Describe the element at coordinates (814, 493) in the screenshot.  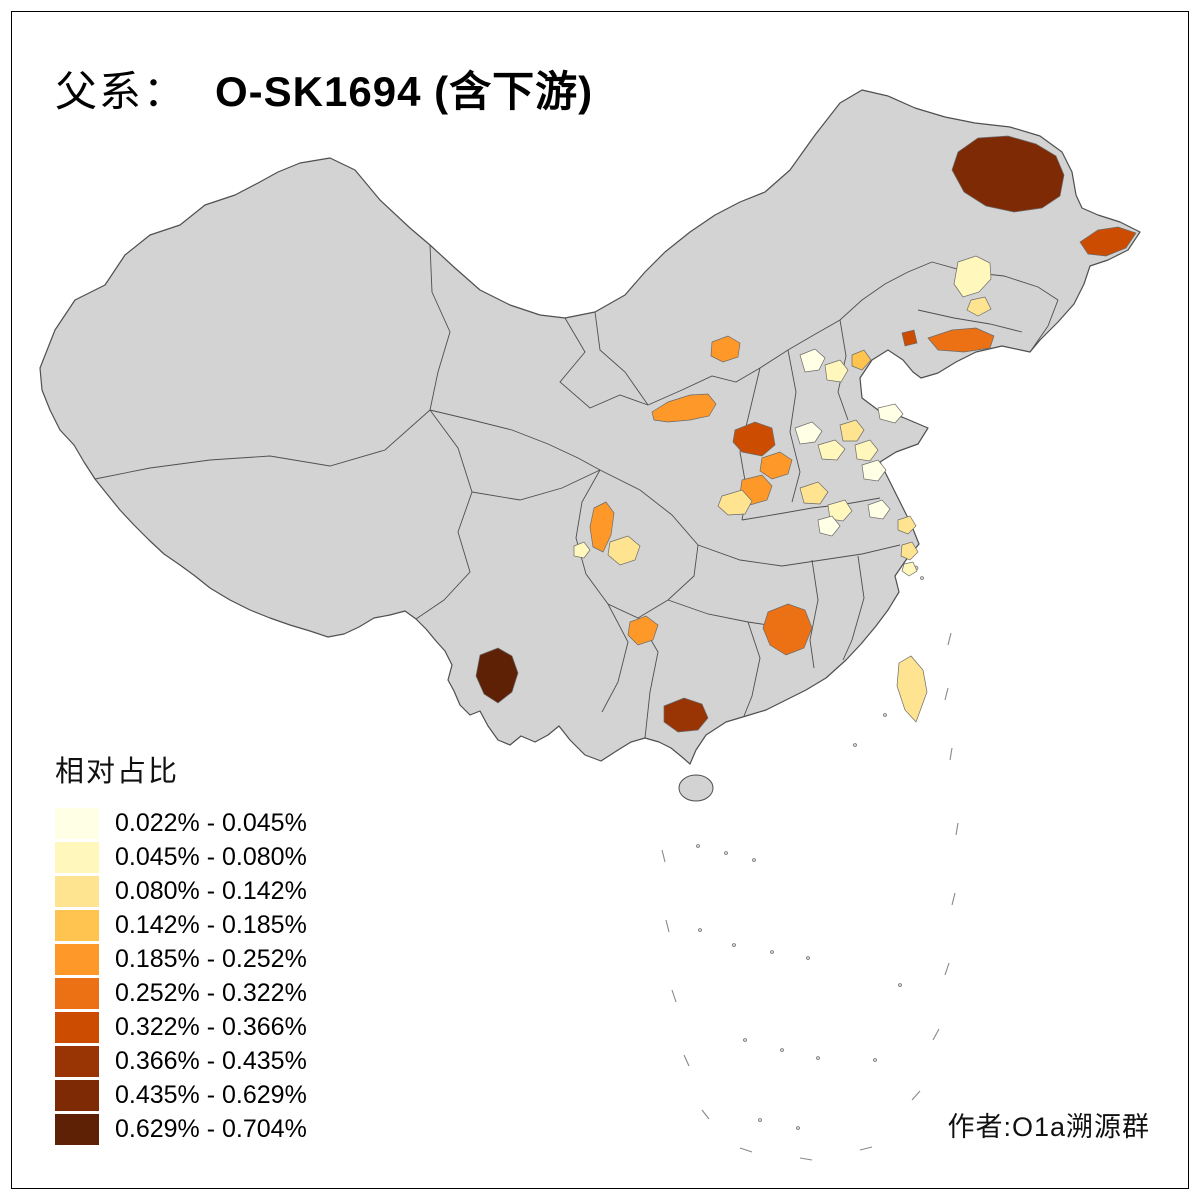
I see `map-region-luoyang` at that location.